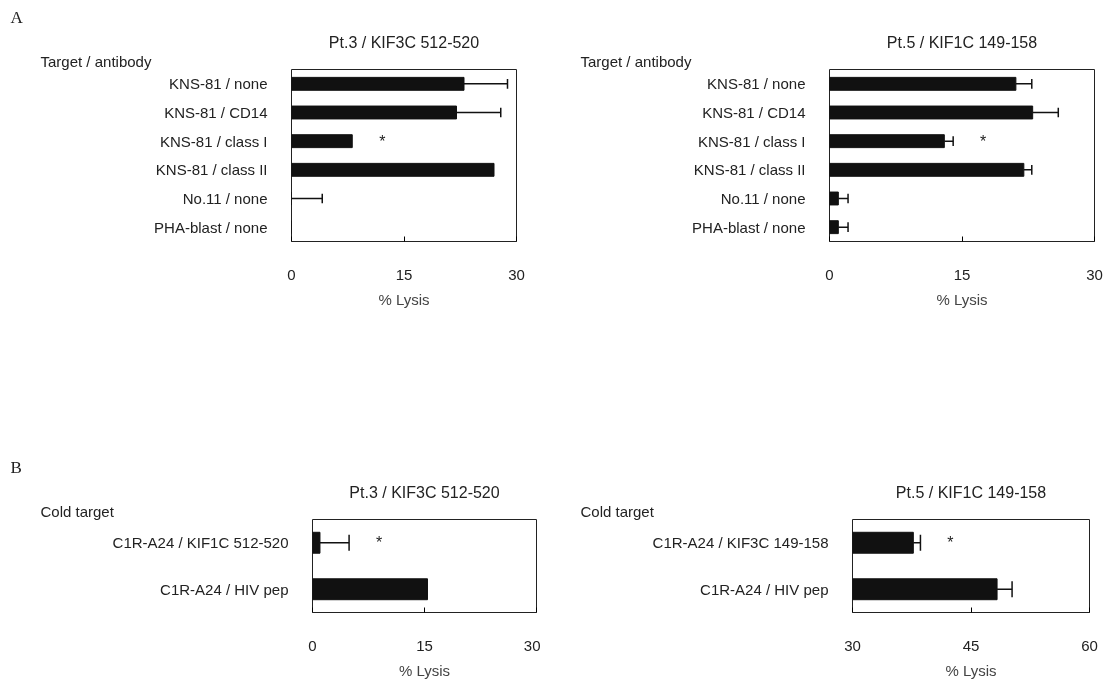 The height and width of the screenshot is (697, 1108). What do you see at coordinates (16, 467) in the screenshot?
I see `text: B` at bounding box center [16, 467].